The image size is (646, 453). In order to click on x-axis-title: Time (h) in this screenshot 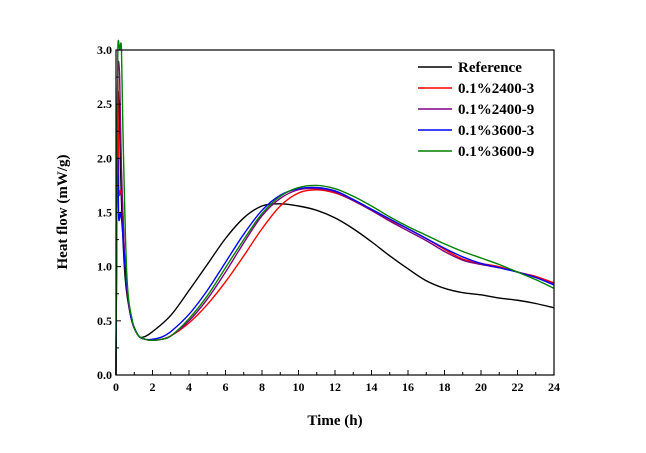, I will do `click(334, 421)`.